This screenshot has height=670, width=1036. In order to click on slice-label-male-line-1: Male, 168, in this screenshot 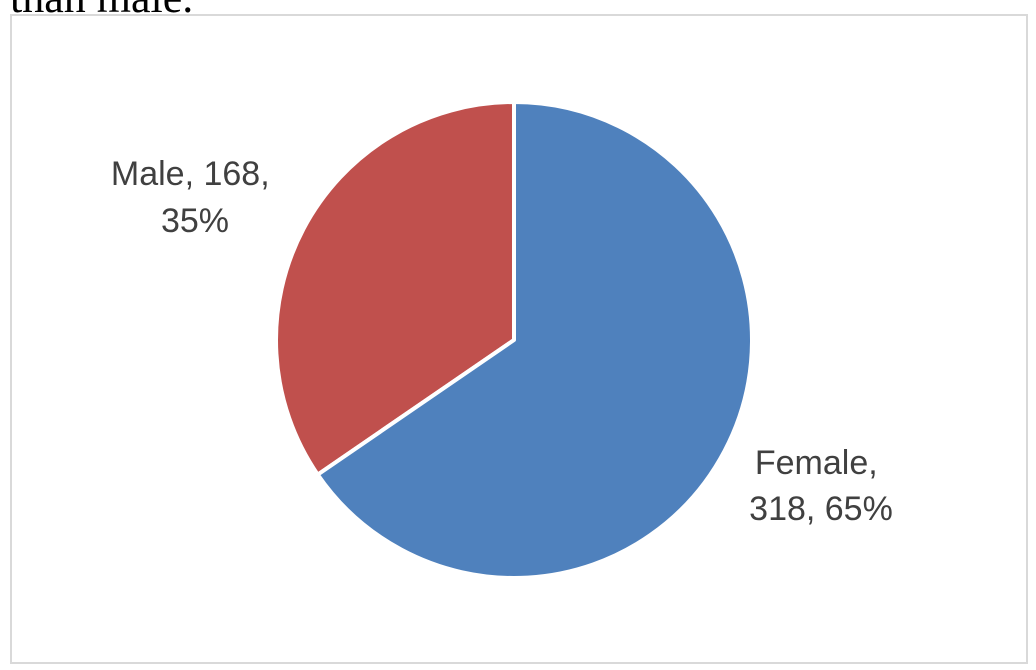, I will do `click(190, 174)`.